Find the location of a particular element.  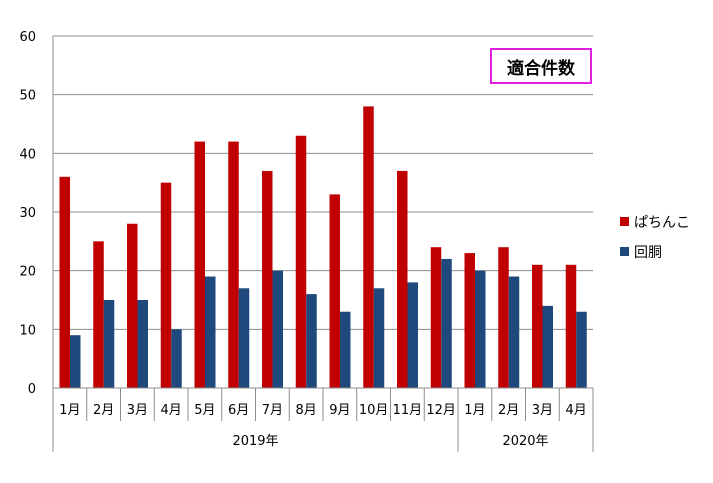

group-label: 2019年 is located at coordinates (255, 441).